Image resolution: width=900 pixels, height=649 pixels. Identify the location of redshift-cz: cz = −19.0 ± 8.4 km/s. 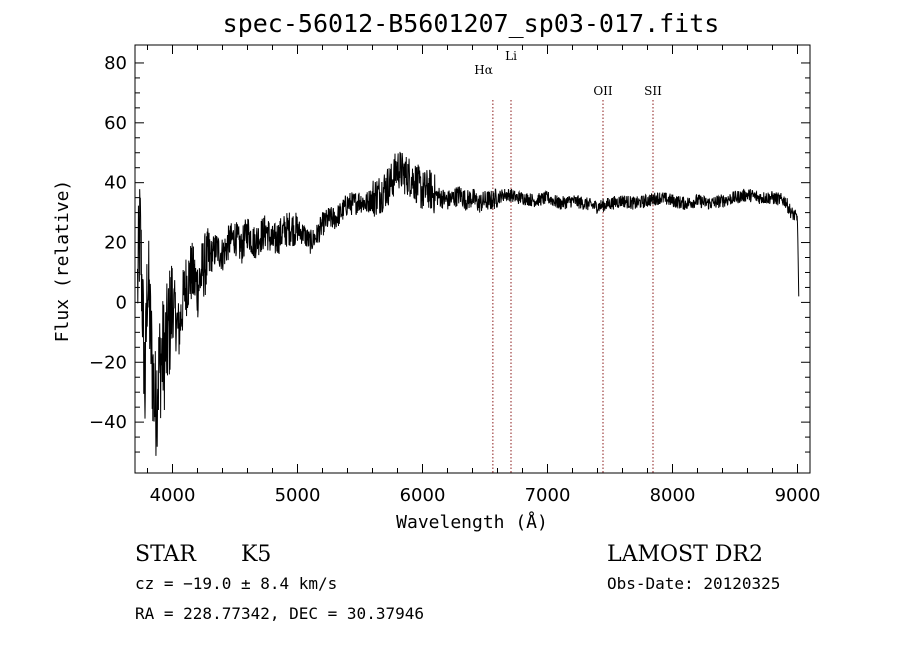
(236, 583).